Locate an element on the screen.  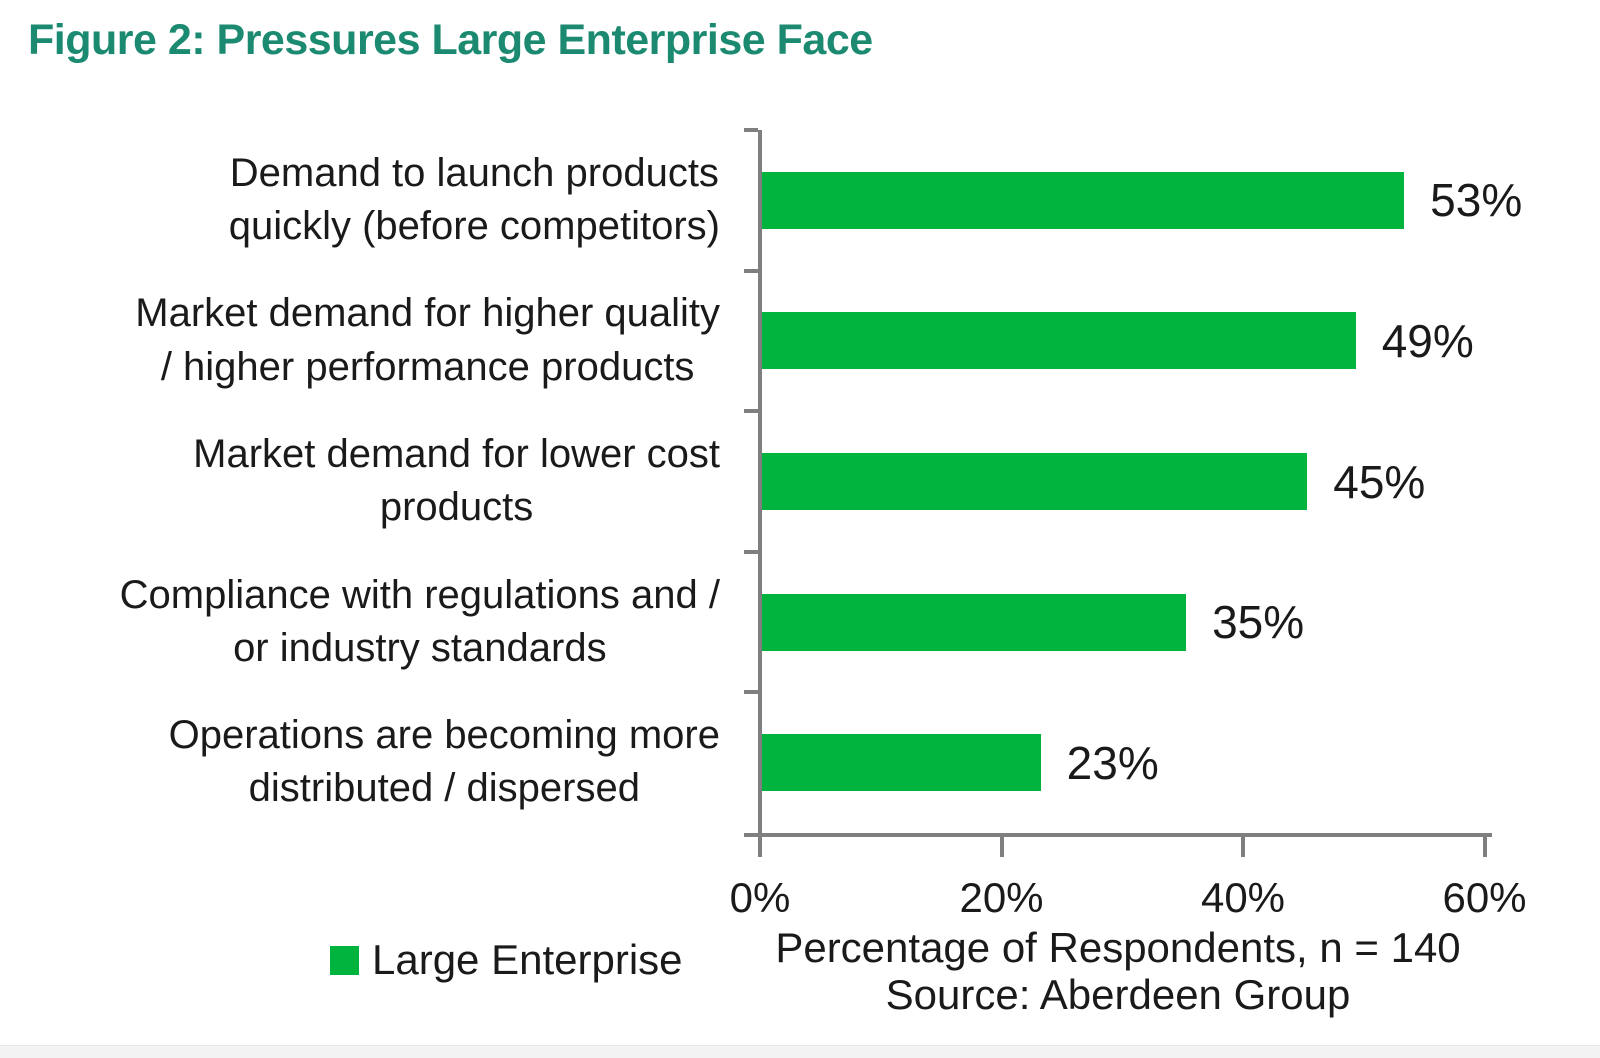
category-label: Market demand for lower cost products is located at coordinates (456, 481).